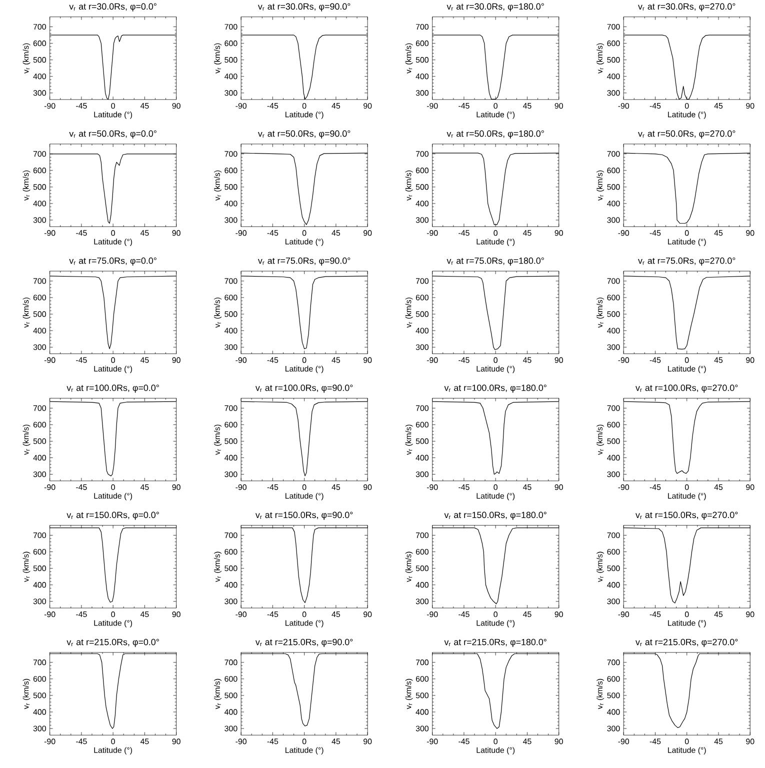 This screenshot has width=765, height=768. What do you see at coordinates (495, 134) in the screenshot?
I see `chart-title: v$_{r}$ at r=50.0Rs, φ=180.0°` at bounding box center [495, 134].